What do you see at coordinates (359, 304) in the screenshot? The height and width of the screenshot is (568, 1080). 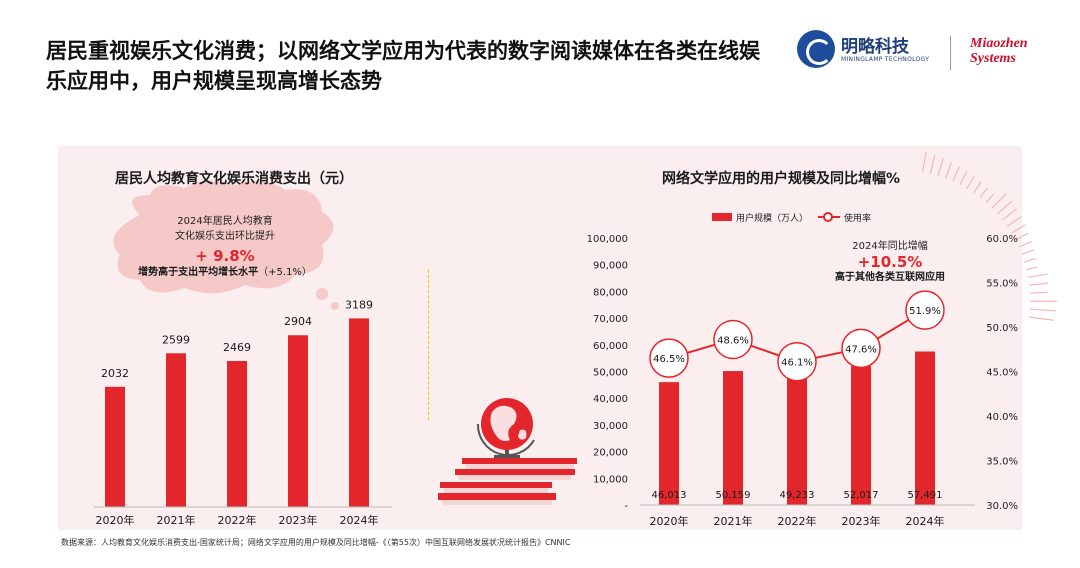 I see `left-bar-value-label: 3189` at bounding box center [359, 304].